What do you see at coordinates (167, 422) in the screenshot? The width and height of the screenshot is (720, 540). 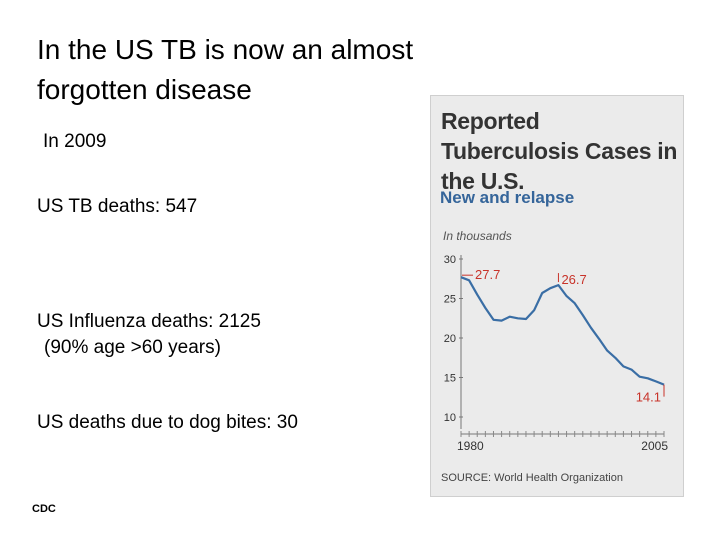 I see `dog-bites-fact: US deaths due to dog bites: 30` at bounding box center [167, 422].